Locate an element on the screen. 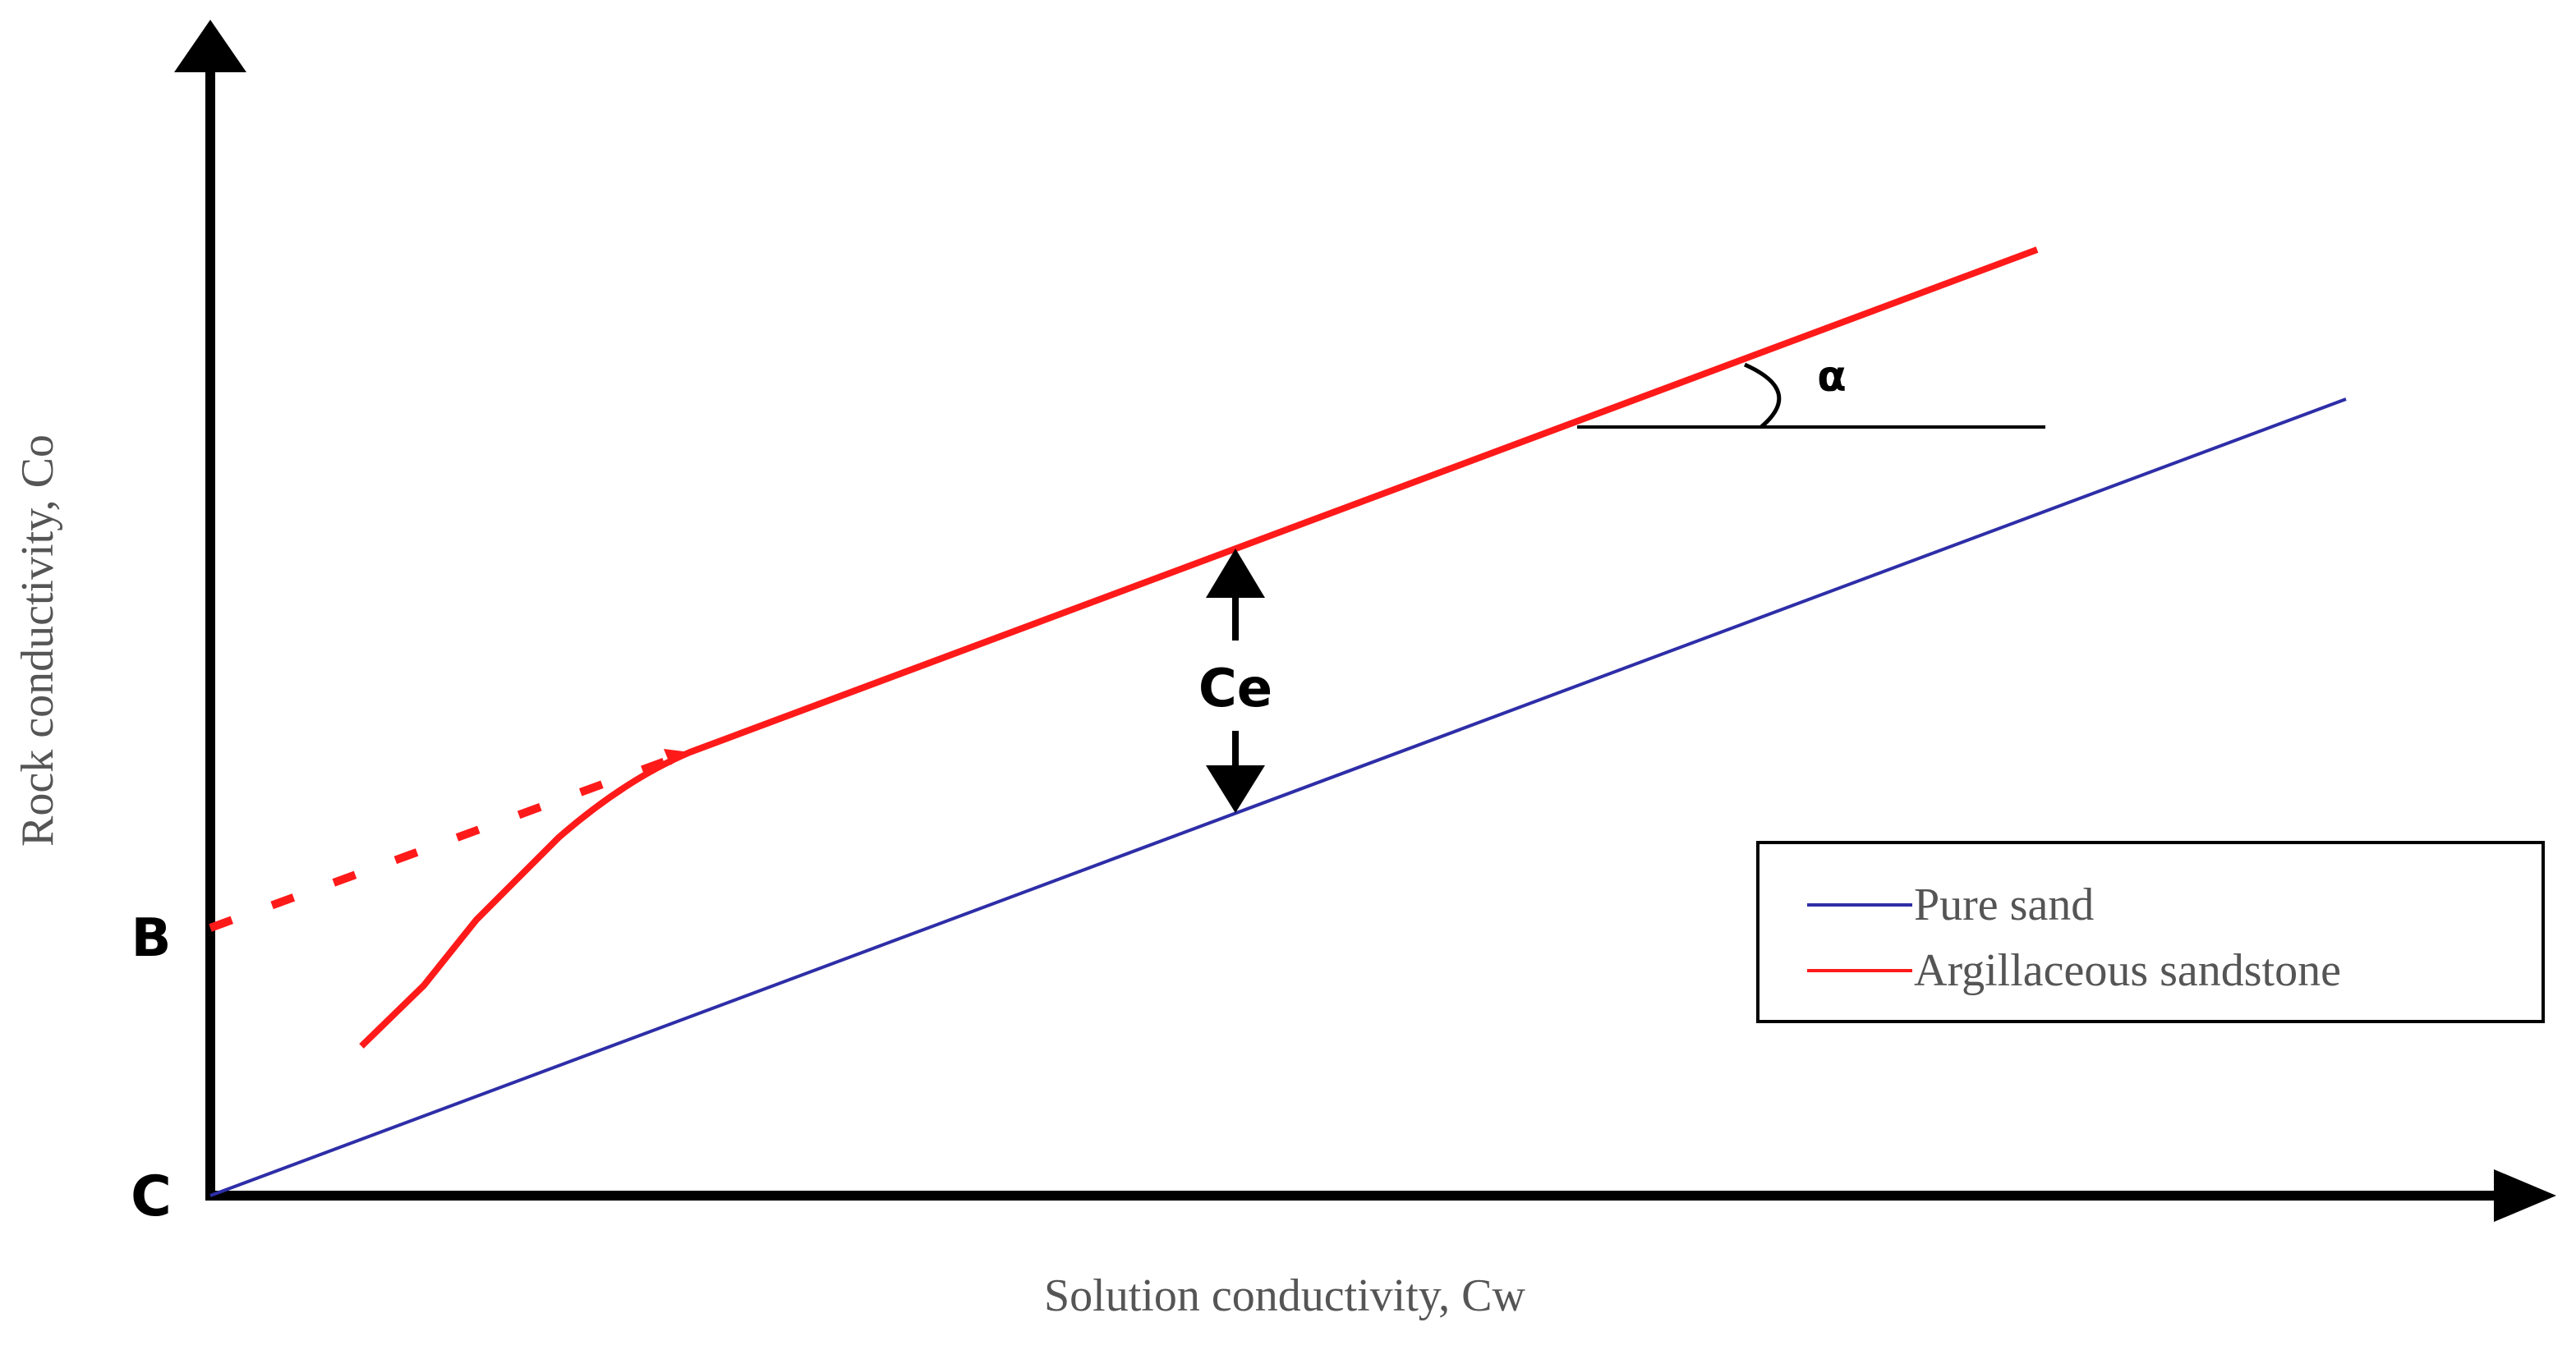 This screenshot has width=2576, height=1350. y-axis-arrow is located at coordinates (210, 46).